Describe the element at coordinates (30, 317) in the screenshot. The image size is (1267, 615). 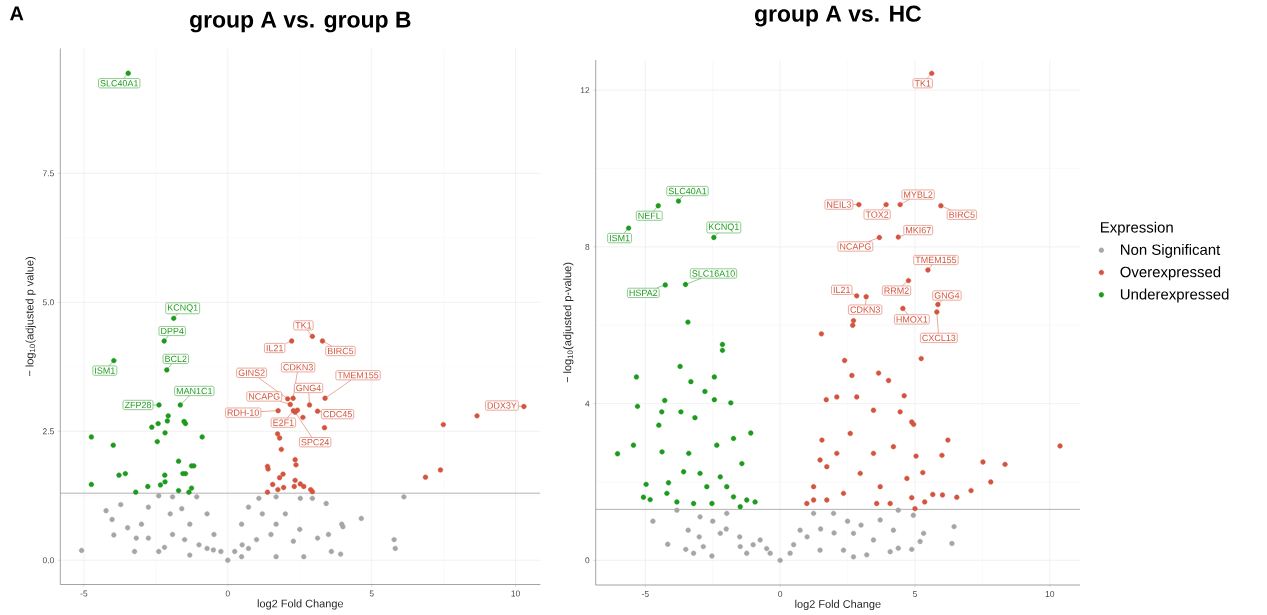
I see `y-axis-title: − log$_{10}$(adjusted p value)` at that location.